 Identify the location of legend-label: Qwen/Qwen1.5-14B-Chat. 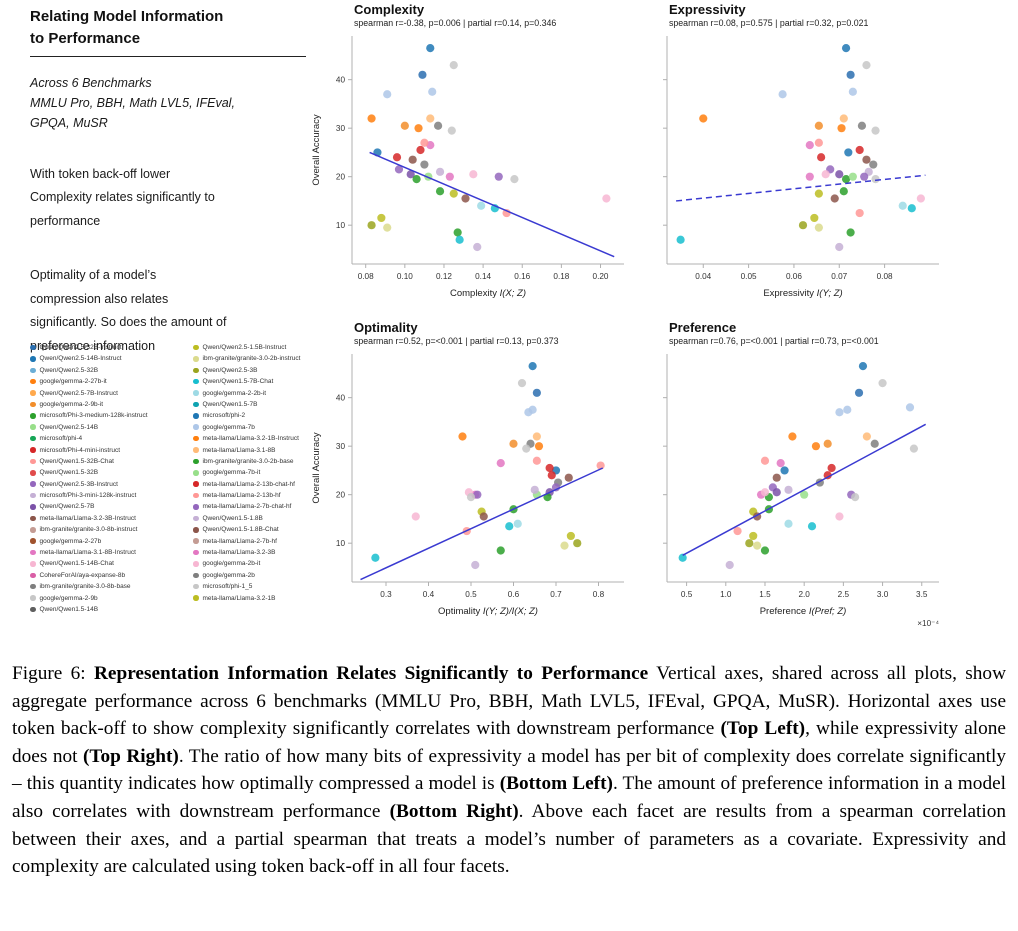
(76, 564).